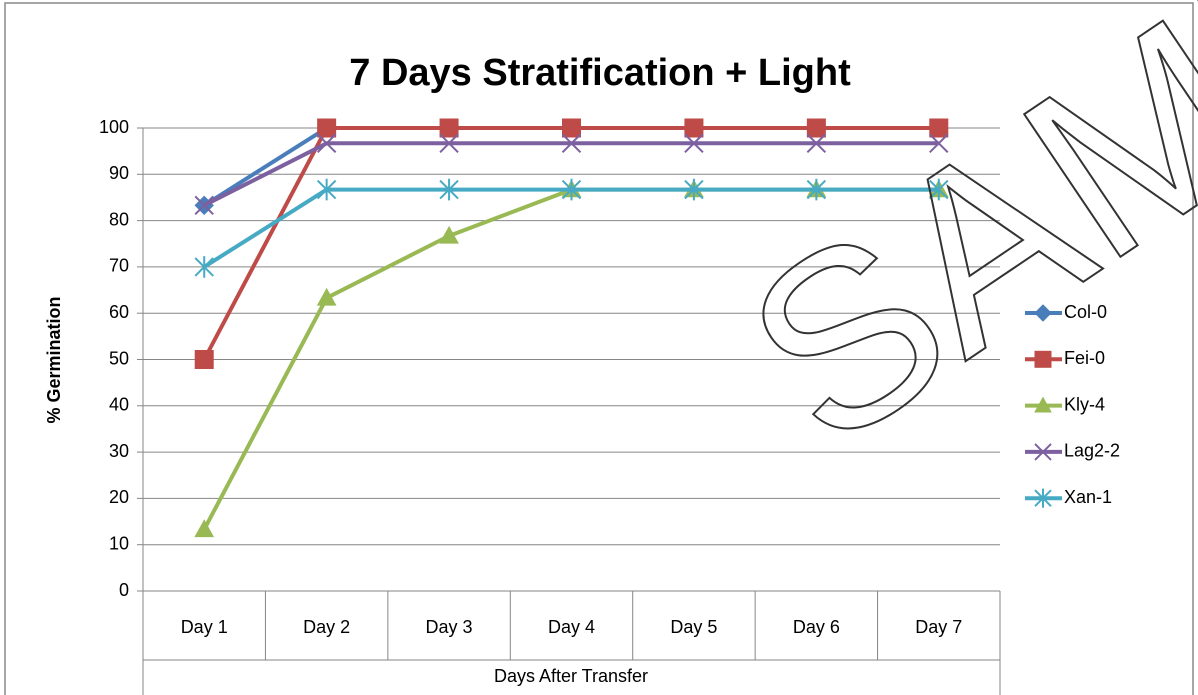  Describe the element at coordinates (54, 359) in the screenshot. I see `y-axis-title: % Germination` at that location.